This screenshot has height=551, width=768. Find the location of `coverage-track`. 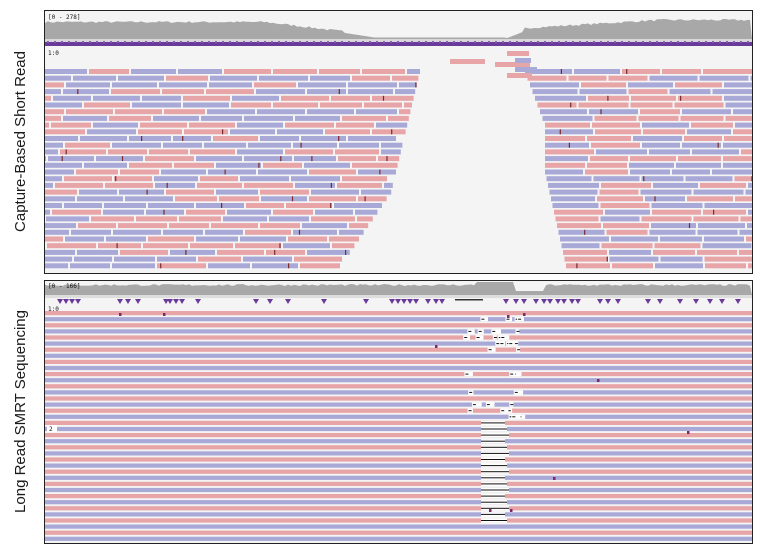

coverage-track is located at coordinates (398, 29).